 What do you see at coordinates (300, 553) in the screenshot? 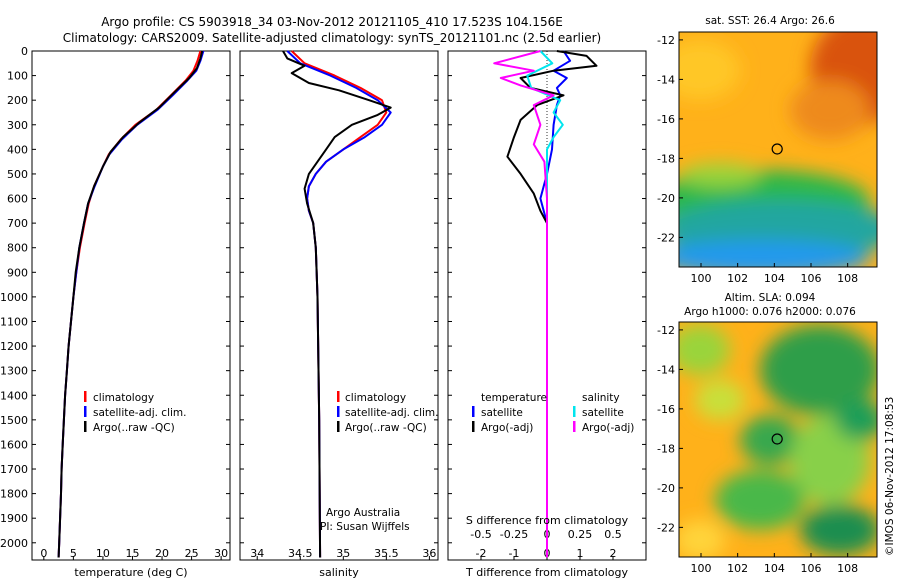
I see `x-tick-label: 34.5` at bounding box center [300, 553].